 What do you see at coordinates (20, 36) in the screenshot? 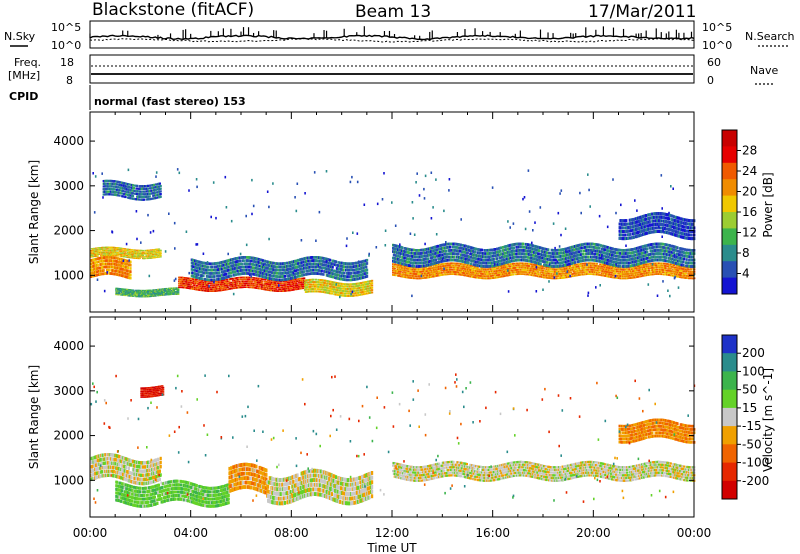
I see `noise-sky-label: N.Sky` at bounding box center [20, 36].